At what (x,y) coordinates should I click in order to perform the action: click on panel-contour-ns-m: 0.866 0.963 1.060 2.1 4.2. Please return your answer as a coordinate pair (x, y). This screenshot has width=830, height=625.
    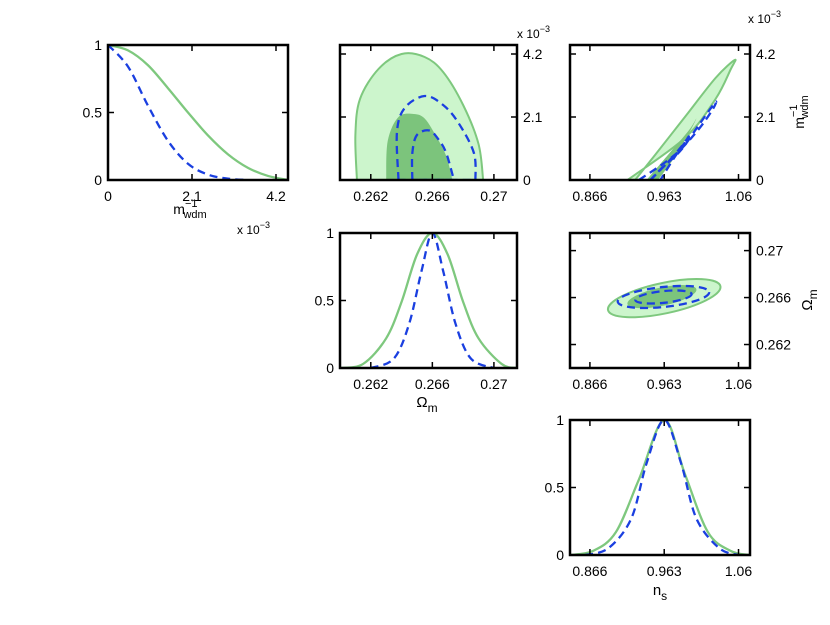
    Looking at the image, I should click on (672, 123).